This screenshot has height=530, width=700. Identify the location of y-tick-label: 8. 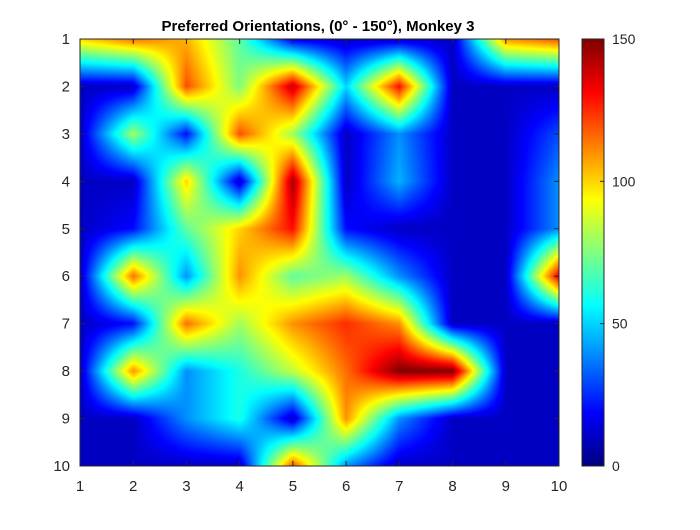
(66, 371).